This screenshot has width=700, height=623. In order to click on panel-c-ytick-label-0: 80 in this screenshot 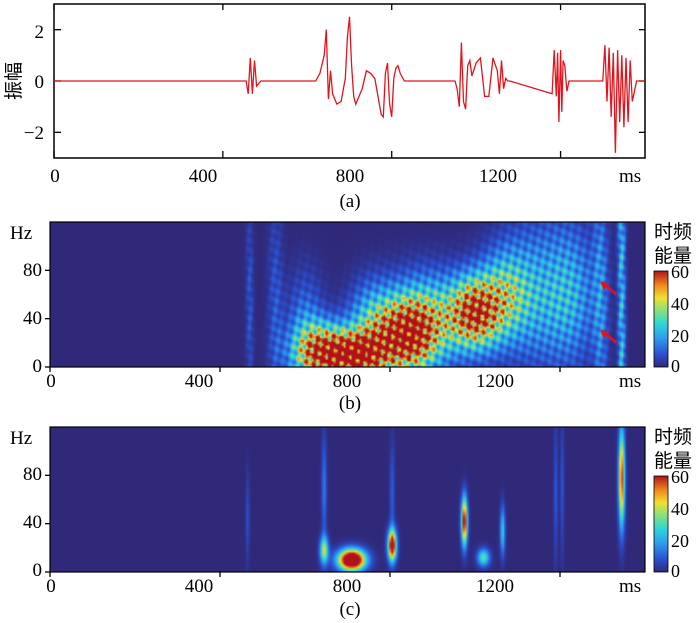, I will do `click(32, 474)`.